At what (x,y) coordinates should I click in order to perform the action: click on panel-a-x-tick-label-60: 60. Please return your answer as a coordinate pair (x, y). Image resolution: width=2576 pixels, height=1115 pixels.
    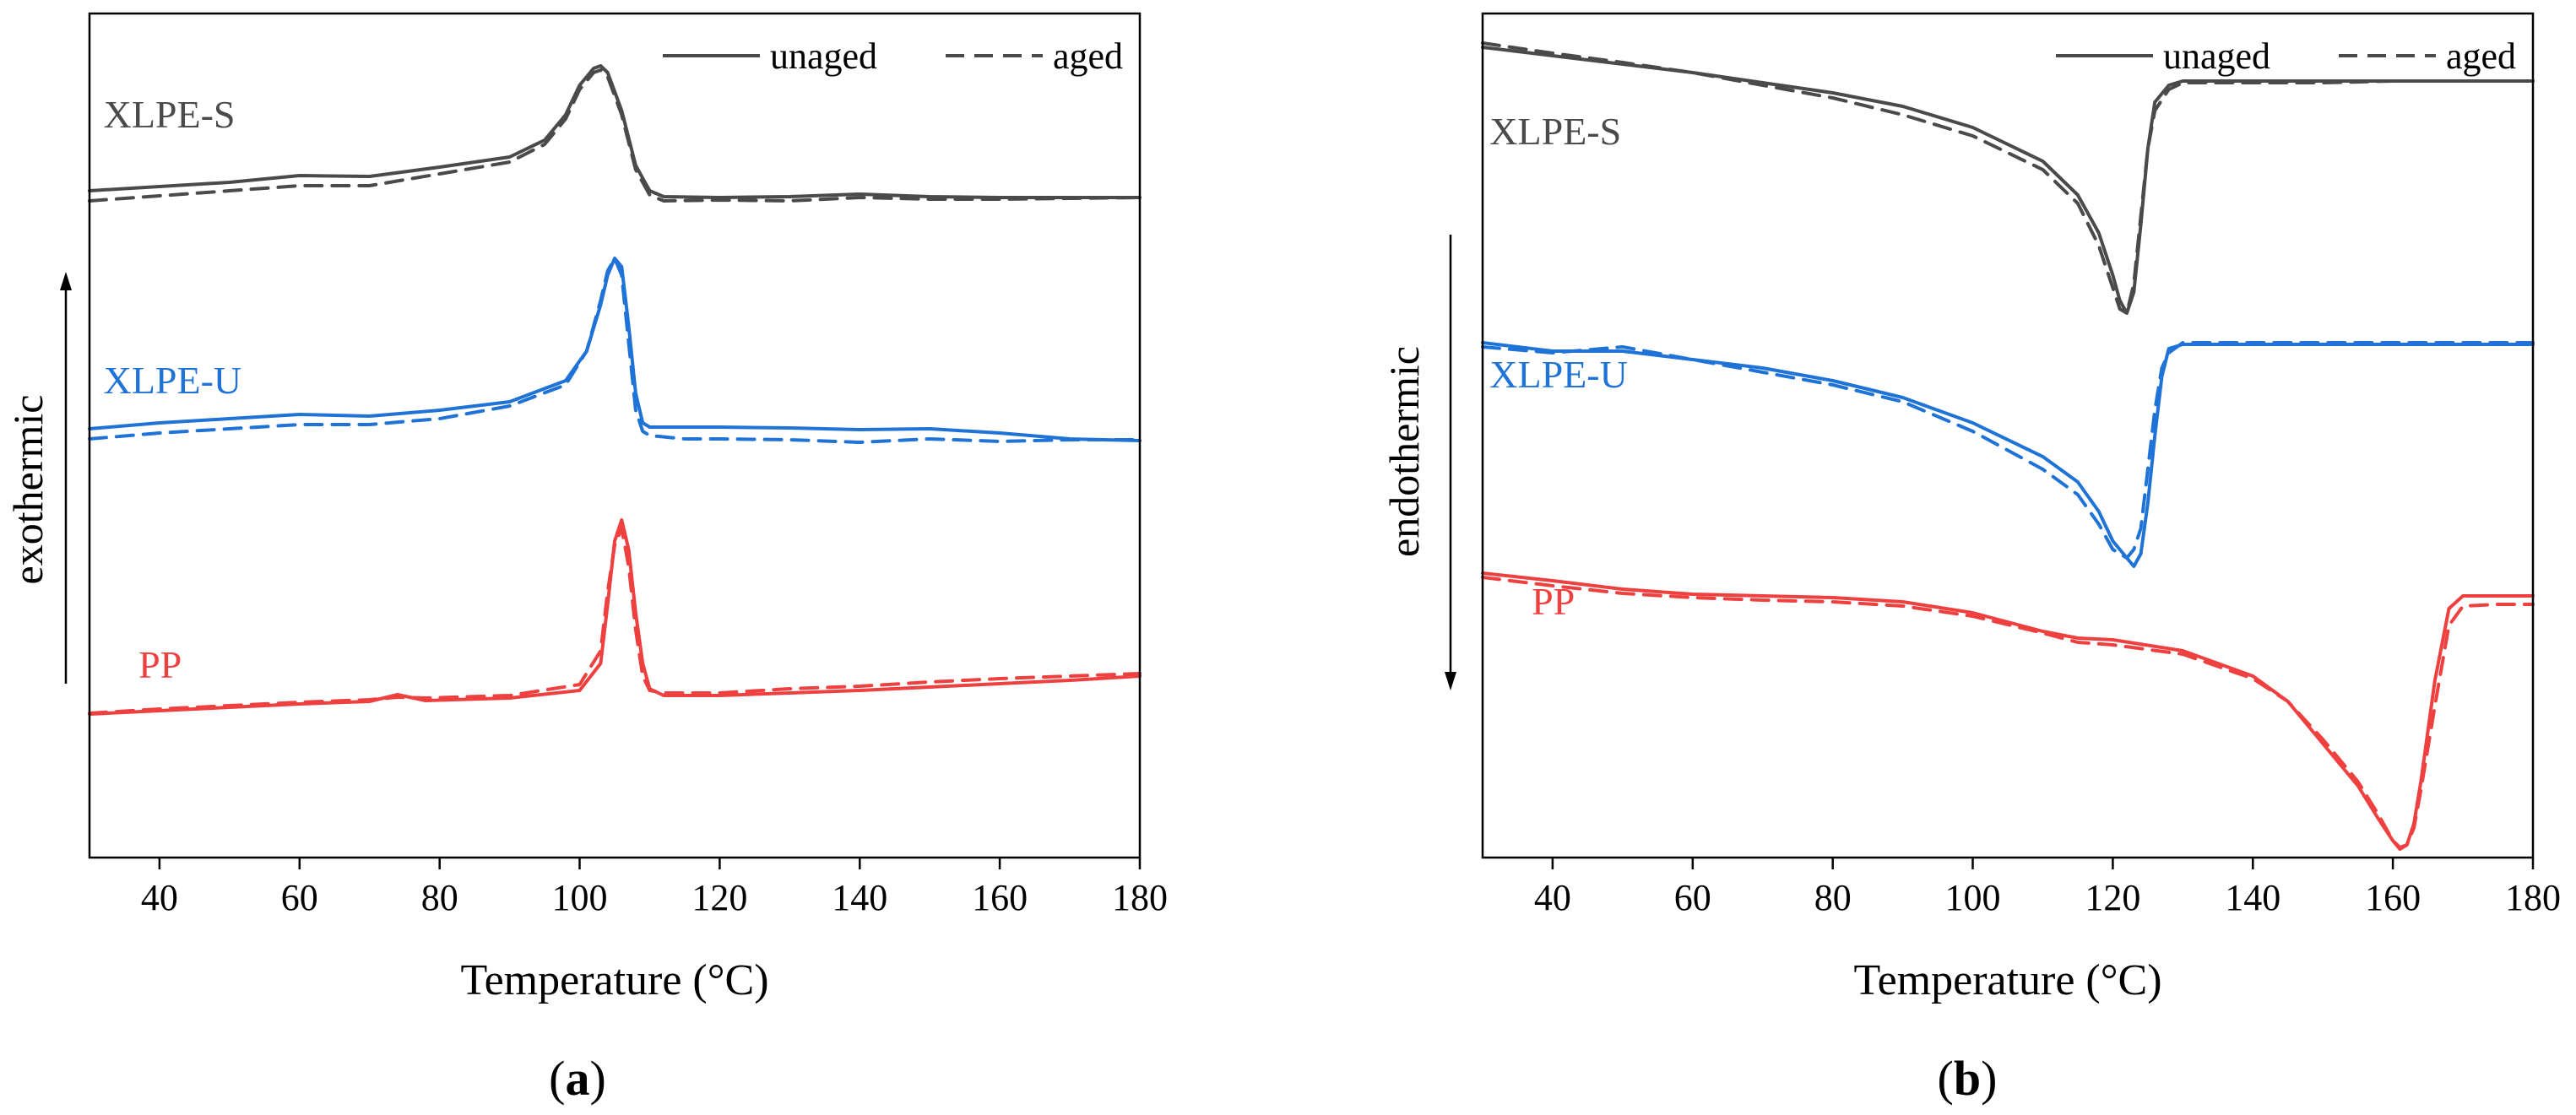
    Looking at the image, I should click on (299, 897).